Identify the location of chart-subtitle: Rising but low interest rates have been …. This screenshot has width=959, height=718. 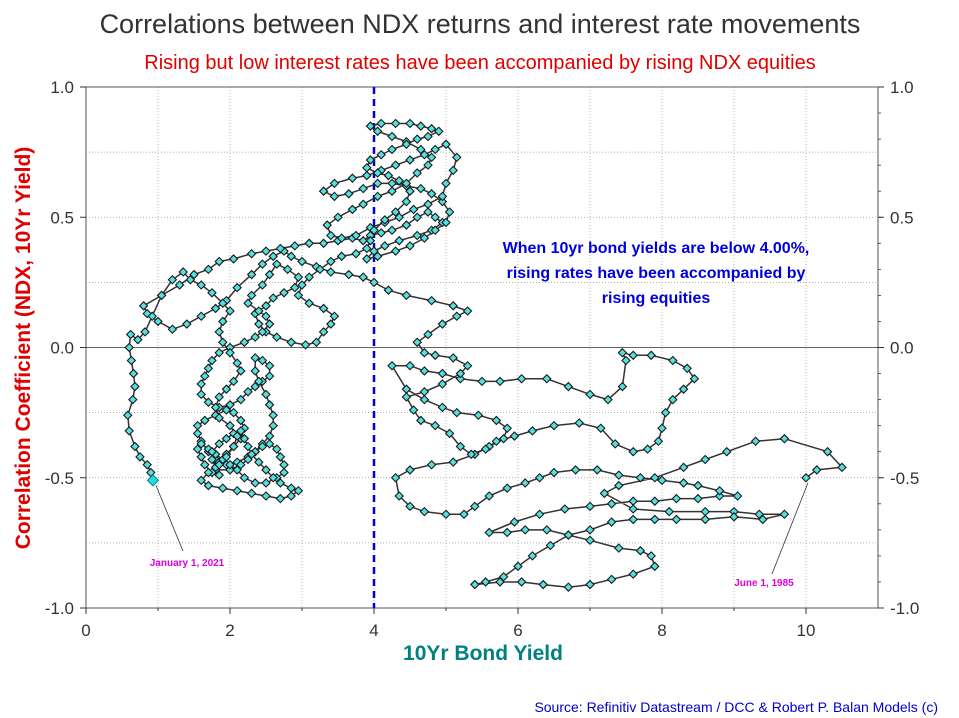
(479, 63).